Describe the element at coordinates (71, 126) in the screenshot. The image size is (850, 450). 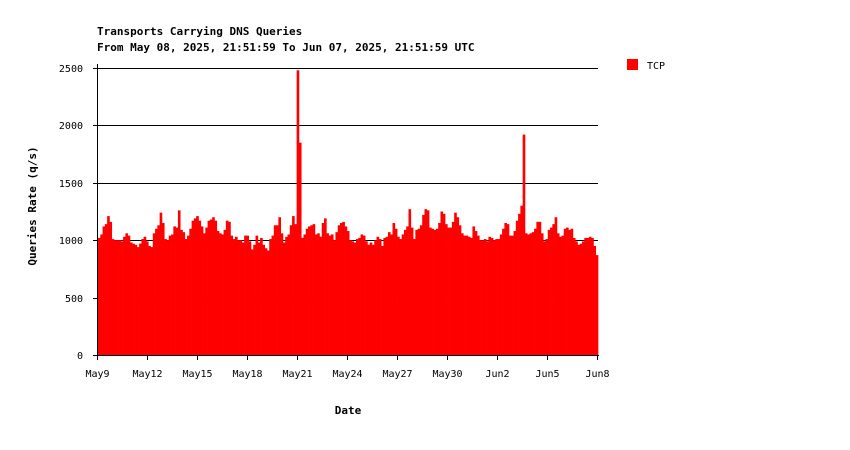
I see `y-tick-label: 2000` at that location.